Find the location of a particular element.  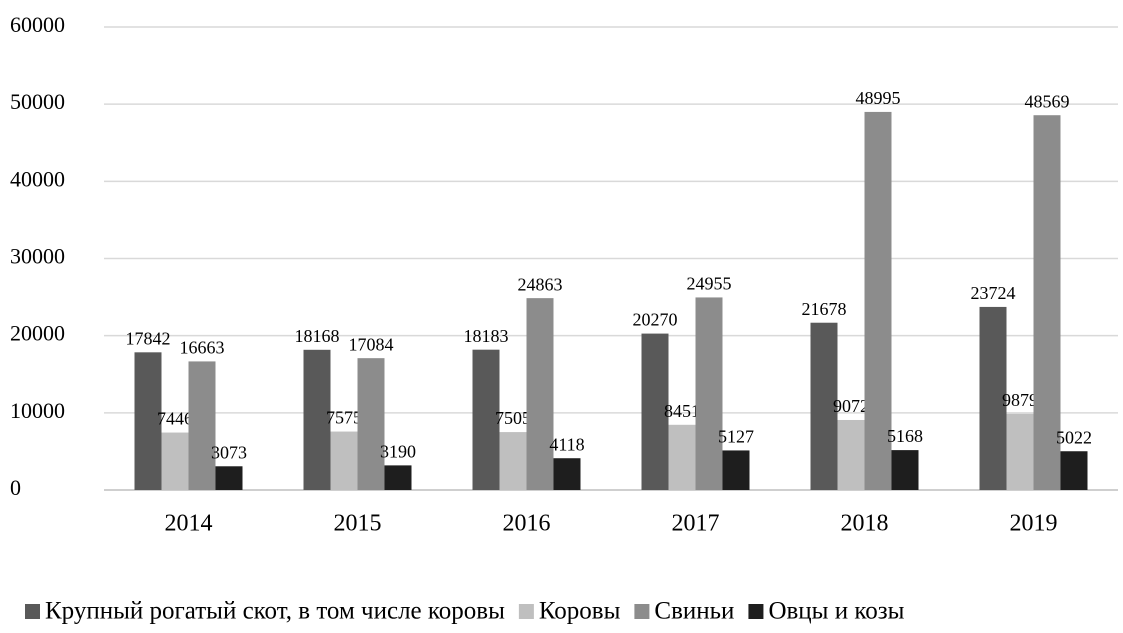

data-label: 18183 is located at coordinates (486, 336).